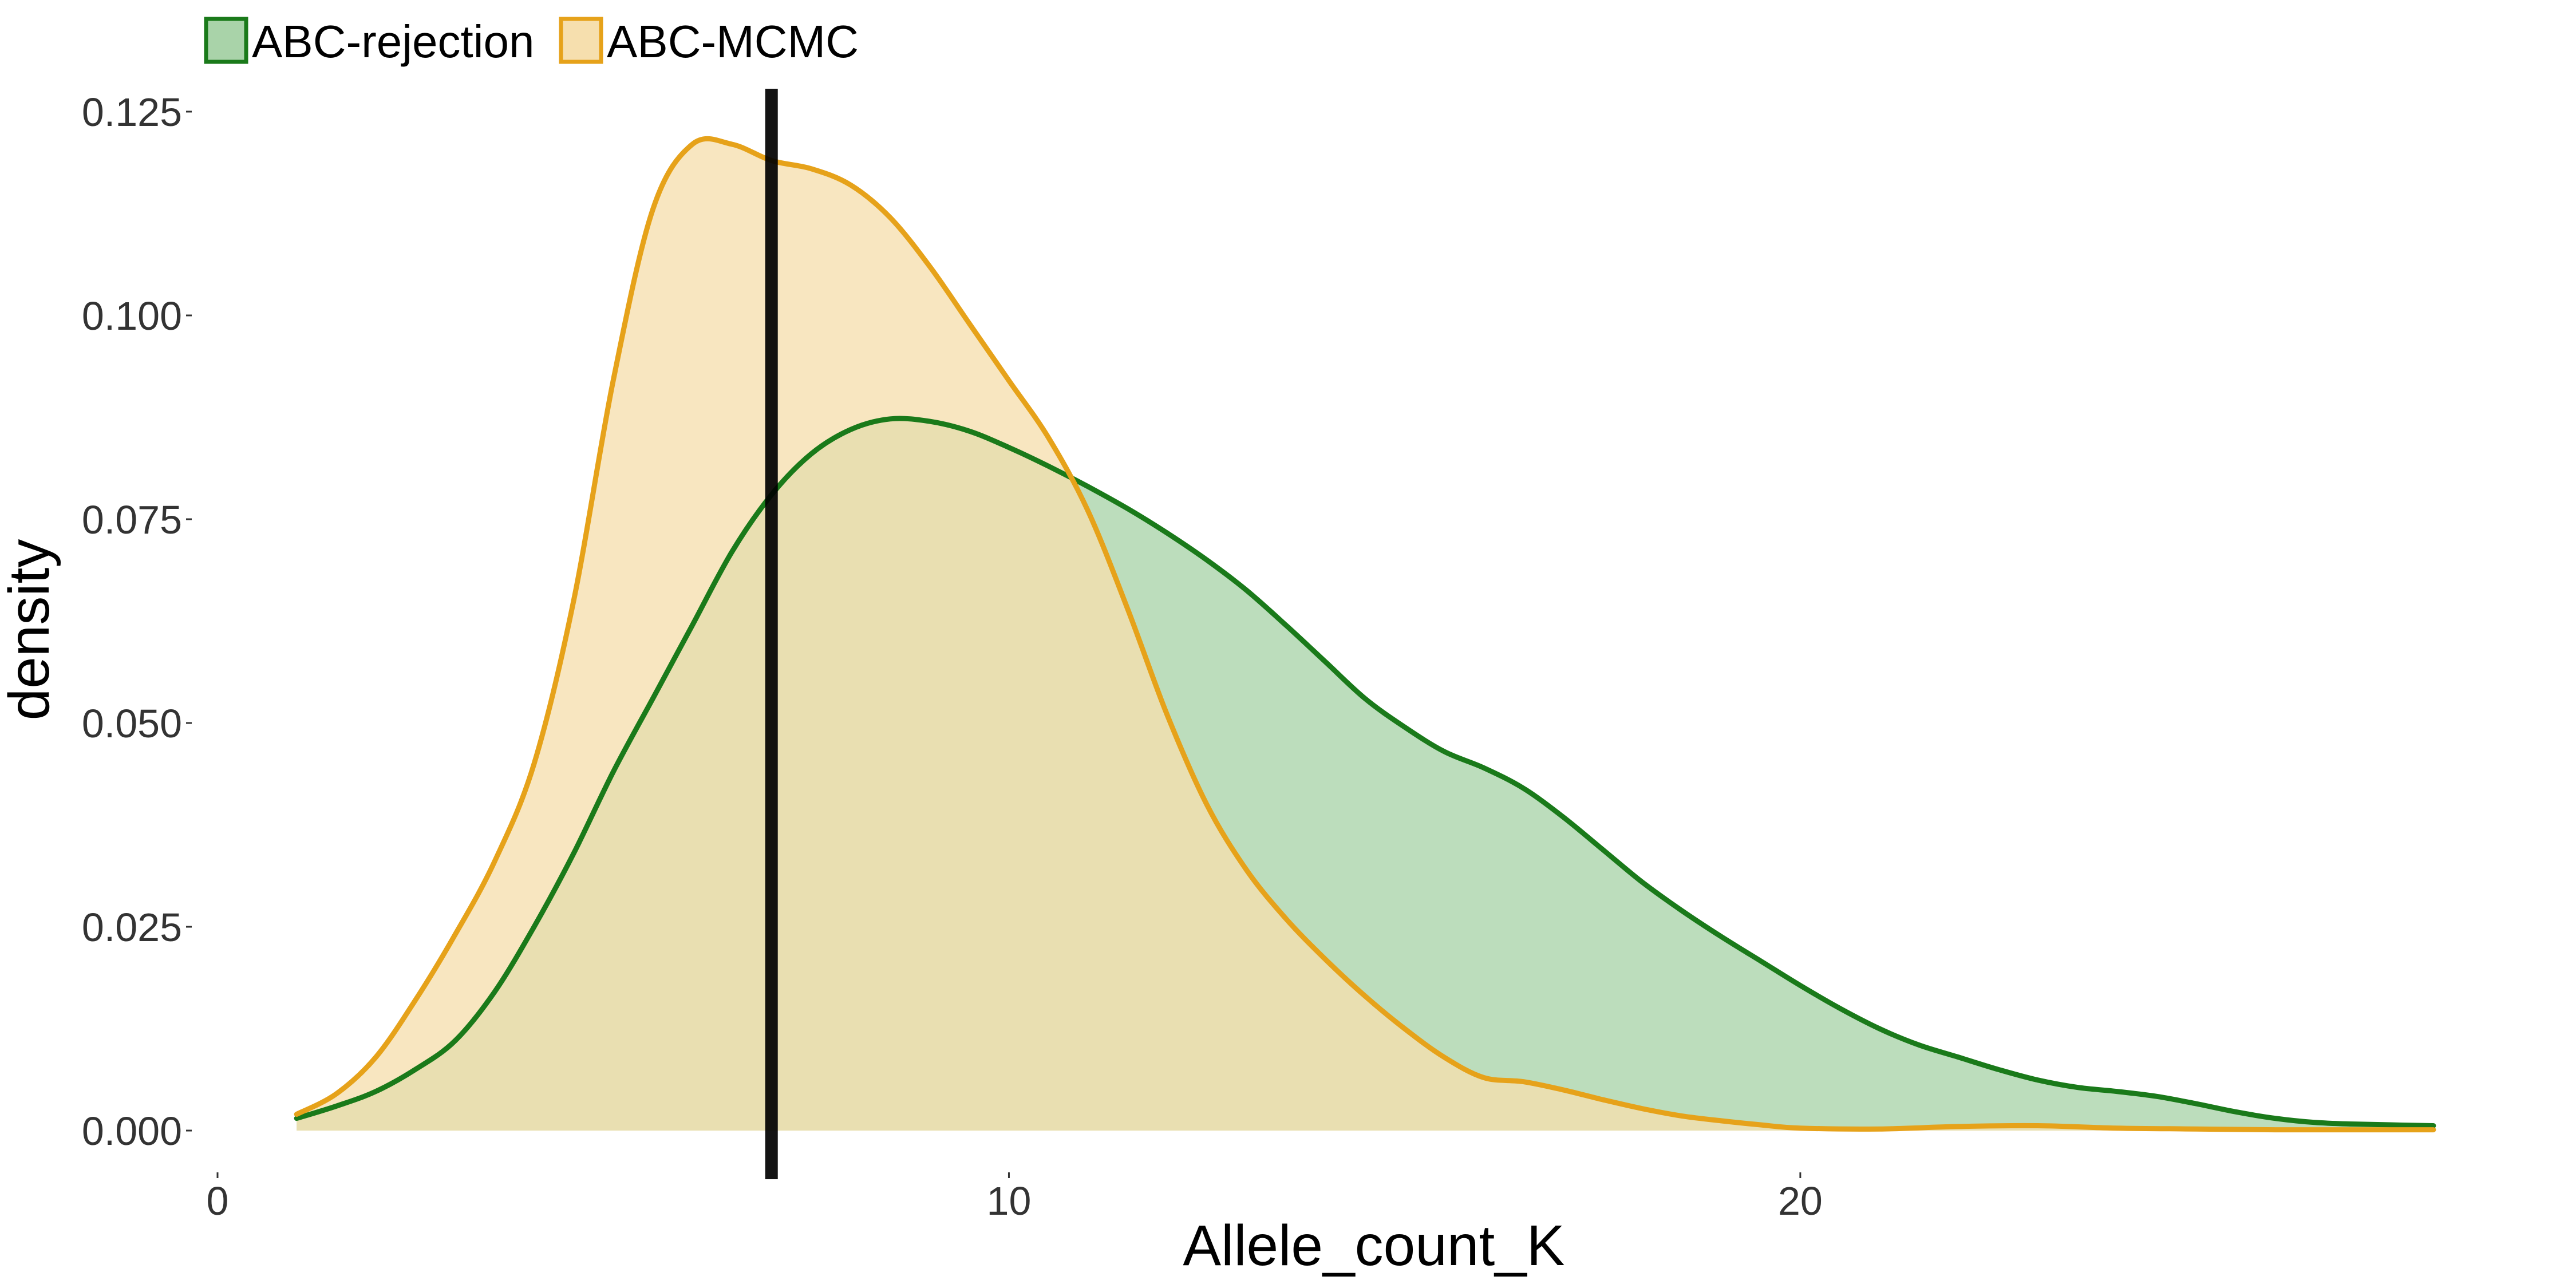 This screenshot has width=2576, height=1288. Describe the element at coordinates (30, 630) in the screenshot. I see `y-axis-title: density` at that location.